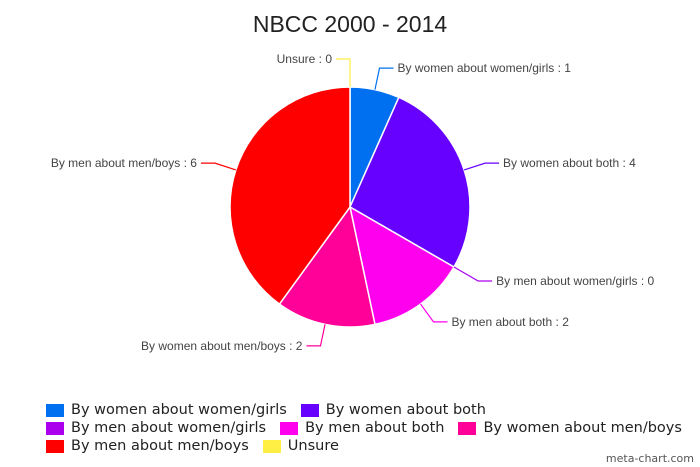 The height and width of the screenshot is (467, 700). I want to click on legend-label: By men about men/boys, so click(160, 446).